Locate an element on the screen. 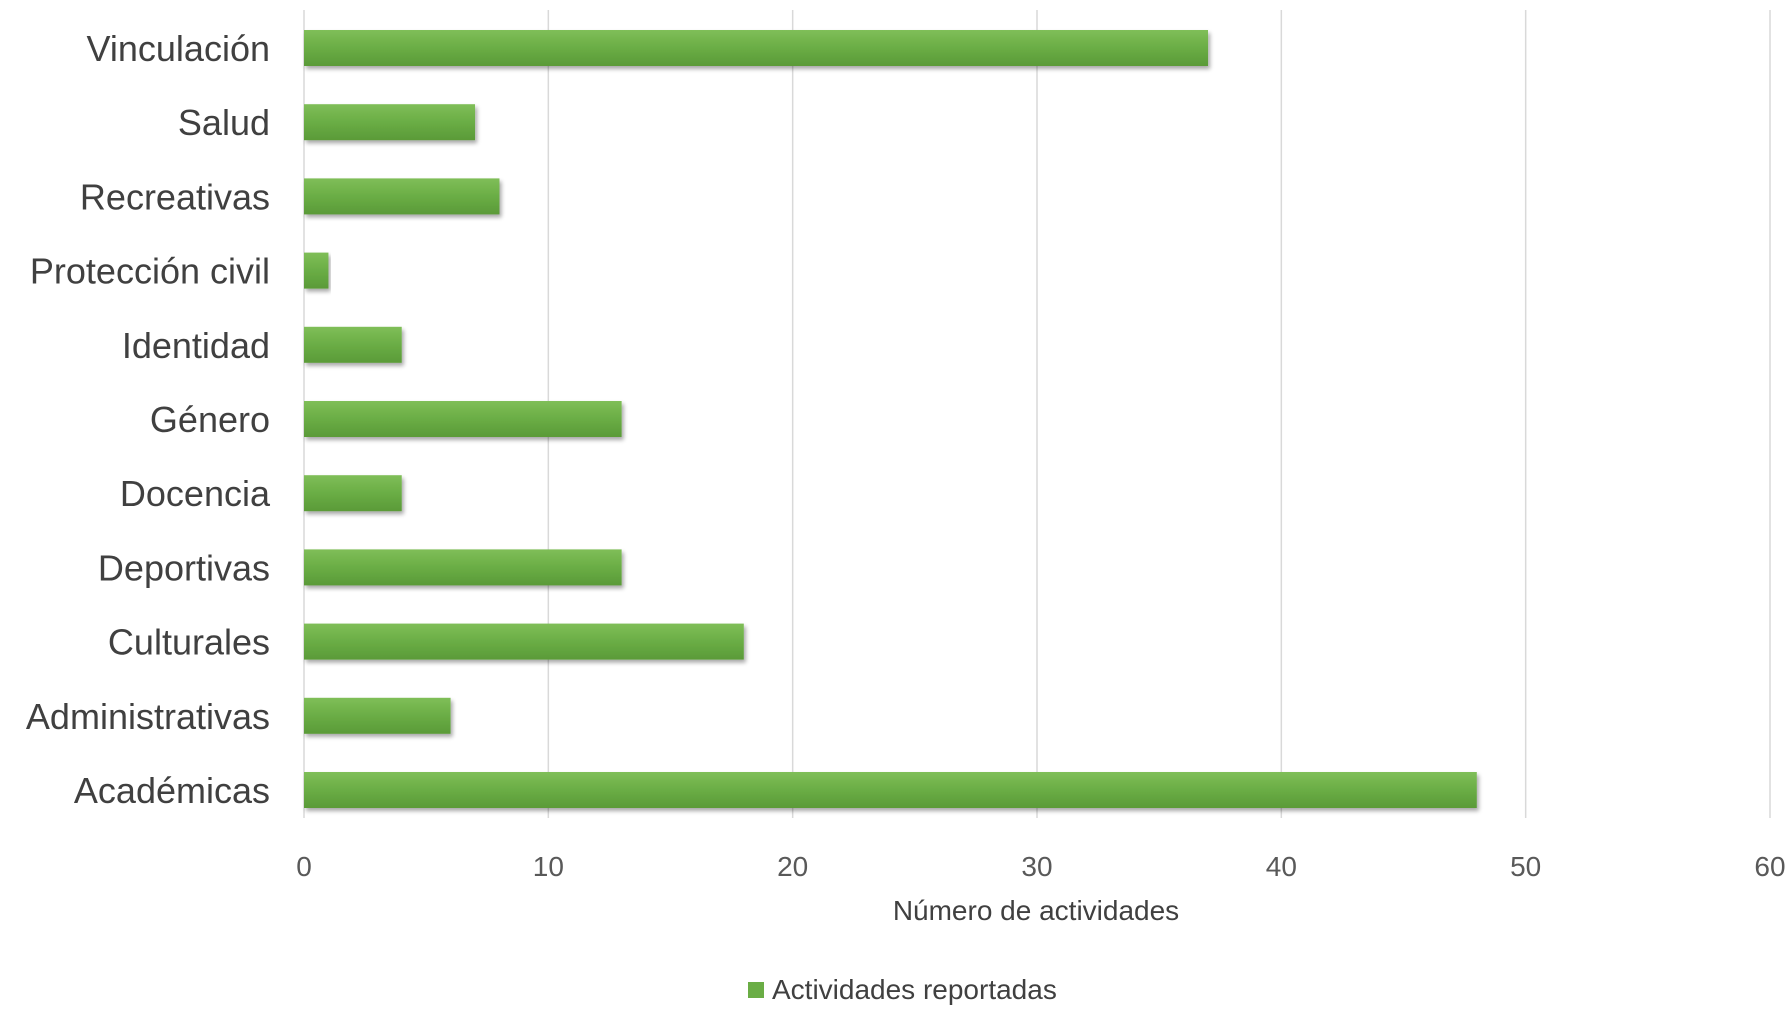 This screenshot has height=1013, width=1790. x-axis-title: Número de actividades is located at coordinates (1036, 910).